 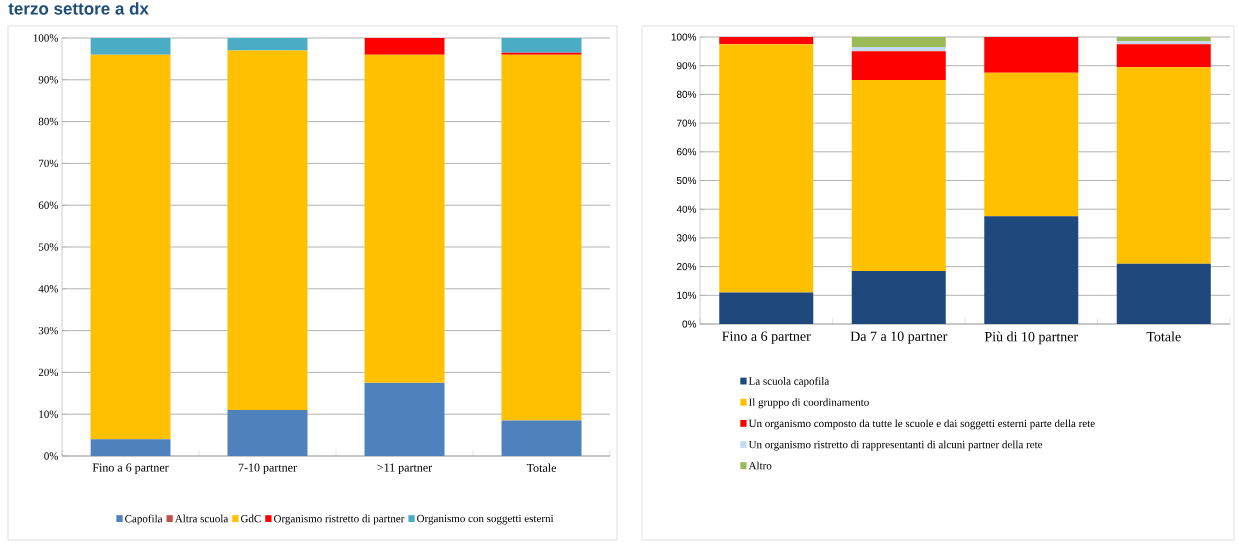 What do you see at coordinates (267, 469) in the screenshot?
I see `x-tick-label: 7-10 partner` at bounding box center [267, 469].